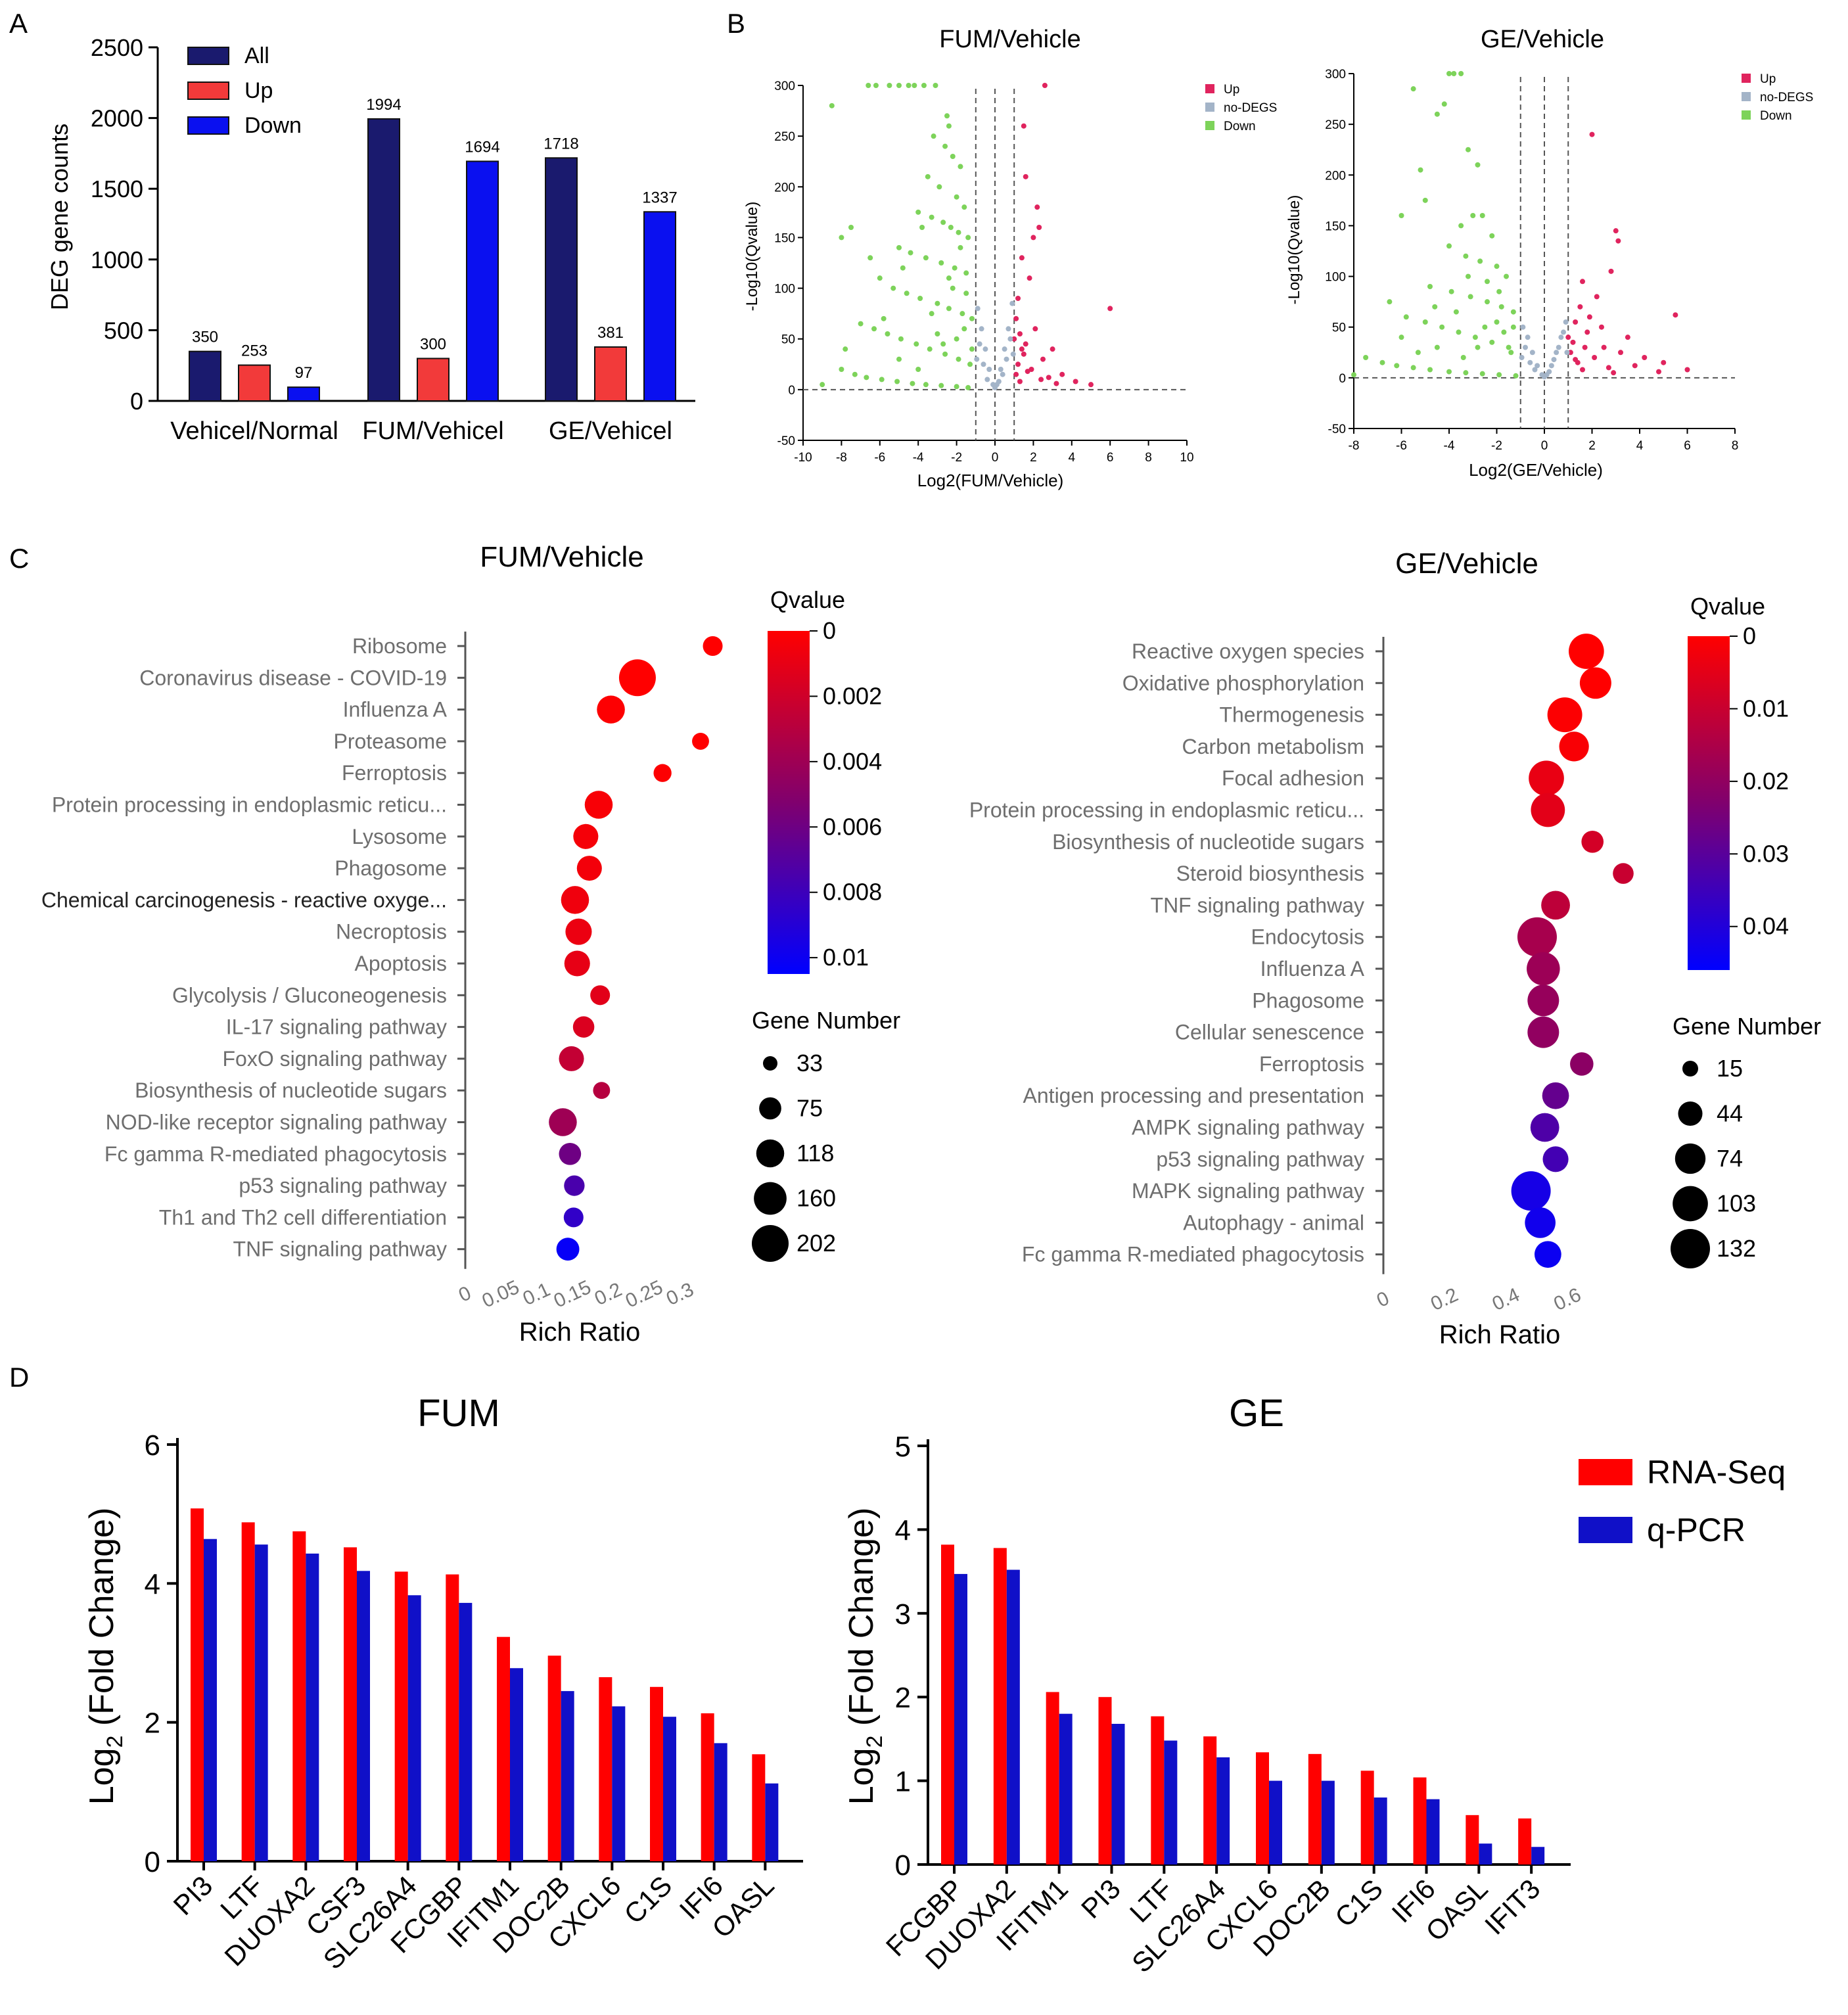 This screenshot has width=1848, height=2015. Describe the element at coordinates (1567, 1300) in the screenshot. I see `c-xtick-label: 0.6` at that location.